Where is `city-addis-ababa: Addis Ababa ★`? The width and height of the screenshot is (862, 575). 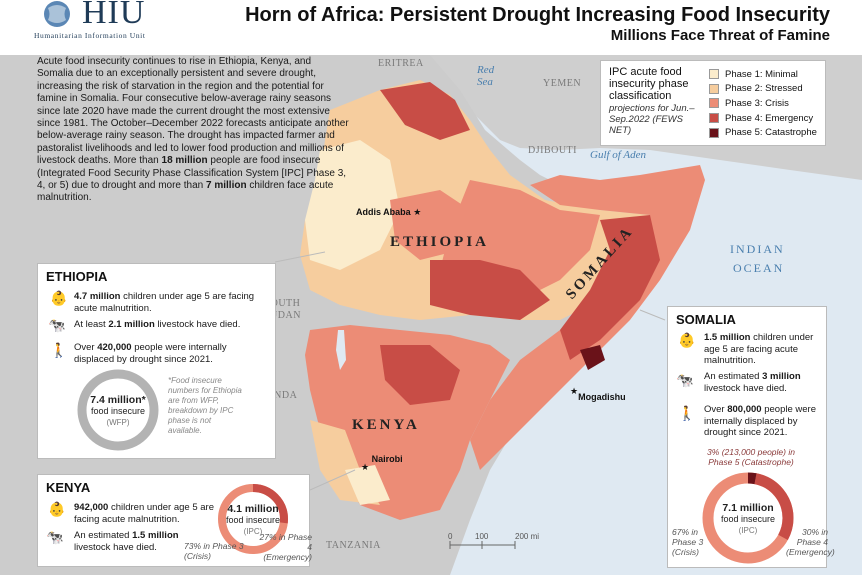 city-addis-ababa: Addis Ababa ★ is located at coordinates (388, 212).